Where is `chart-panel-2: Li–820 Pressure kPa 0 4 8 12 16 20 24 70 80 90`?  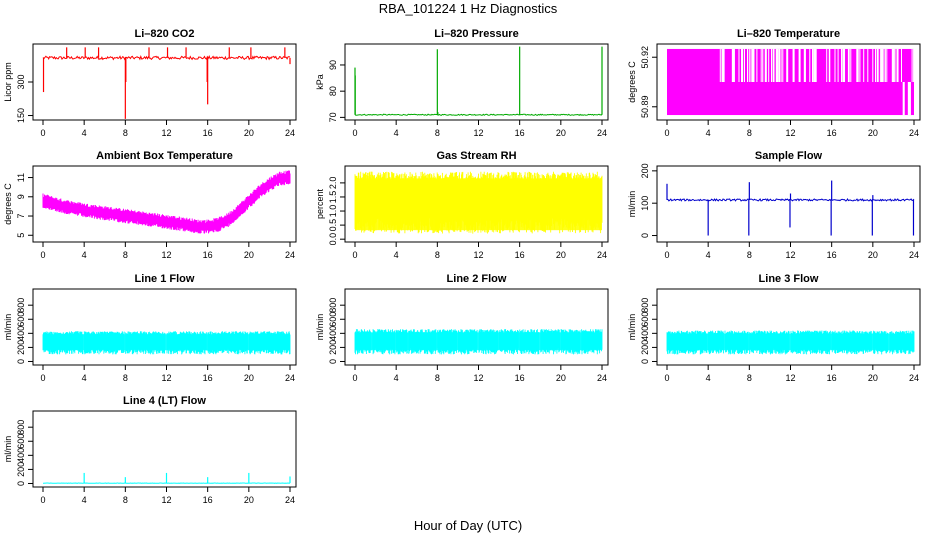
chart-panel-2: Li–820 Pressure kPa 0 4 8 12 16 20 24 70 80 90 is located at coordinates (462, 83).